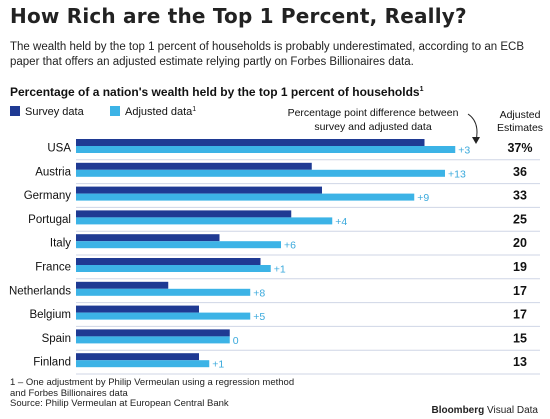 This screenshot has width=550, height=419. Describe the element at coordinates (520, 338) in the screenshot. I see `adjusted-estimate-value: 15` at that location.